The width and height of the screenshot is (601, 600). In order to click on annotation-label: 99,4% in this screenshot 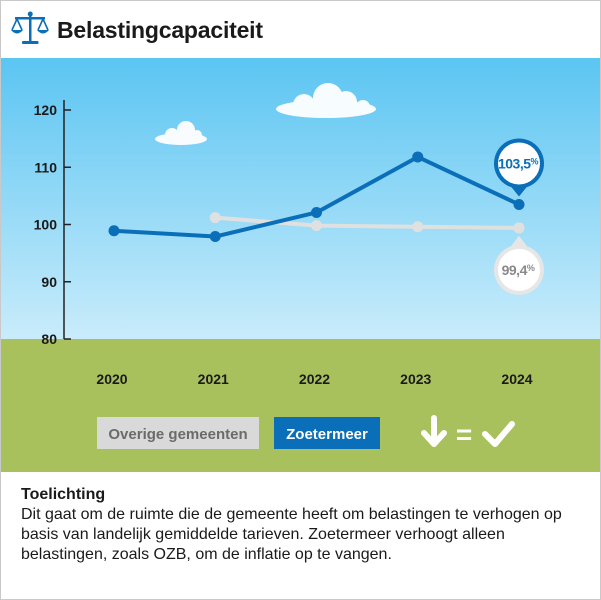, I will do `click(518, 270)`.